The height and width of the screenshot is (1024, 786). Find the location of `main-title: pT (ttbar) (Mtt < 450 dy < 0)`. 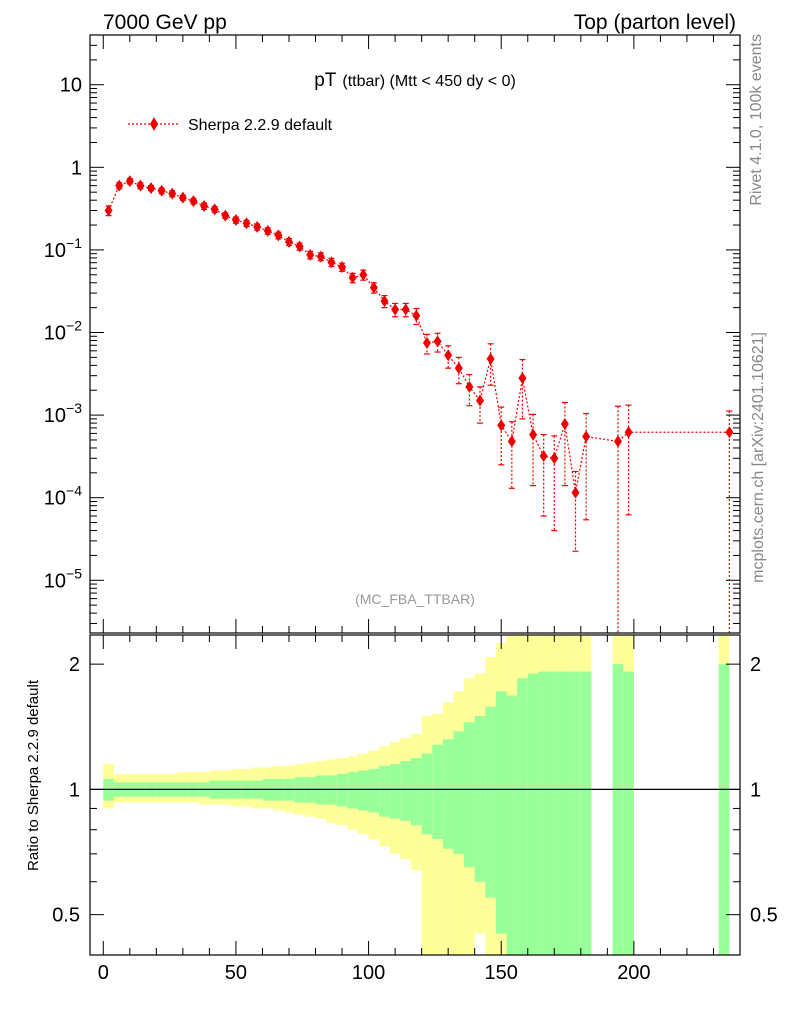

main-title: pT (ttbar) (Mtt < 450 dy < 0) is located at coordinates (415, 80).